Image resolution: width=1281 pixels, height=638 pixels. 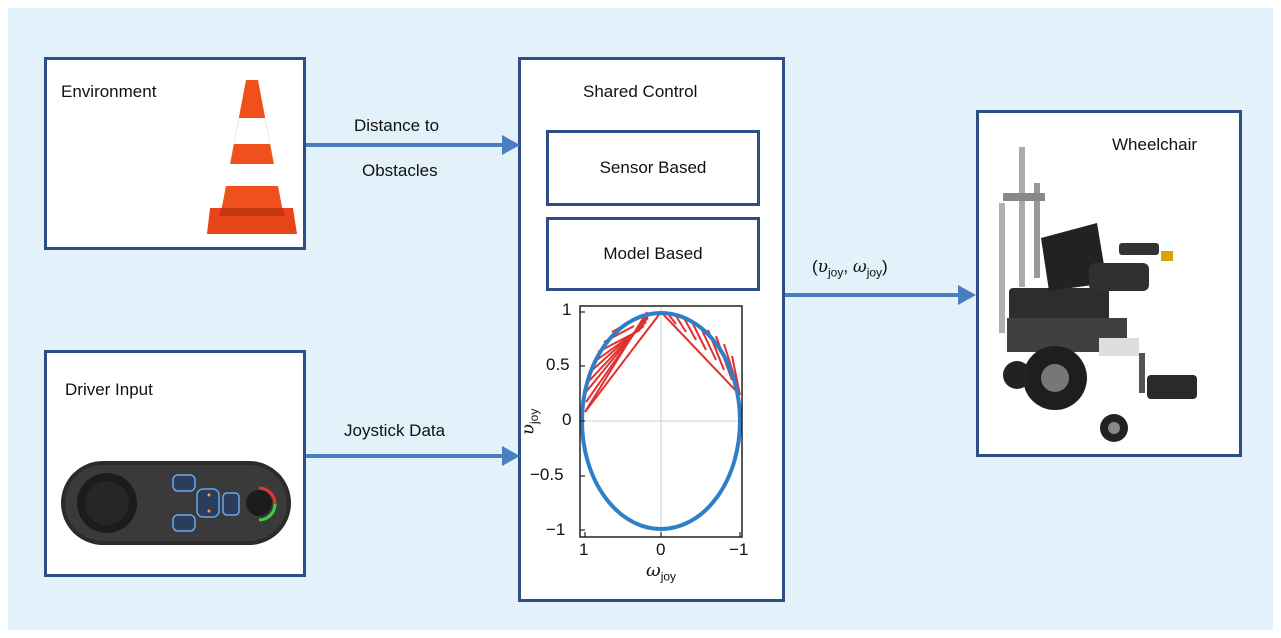 What do you see at coordinates (567, 419) in the screenshot?
I see `y-tick-0: 0` at bounding box center [567, 419].